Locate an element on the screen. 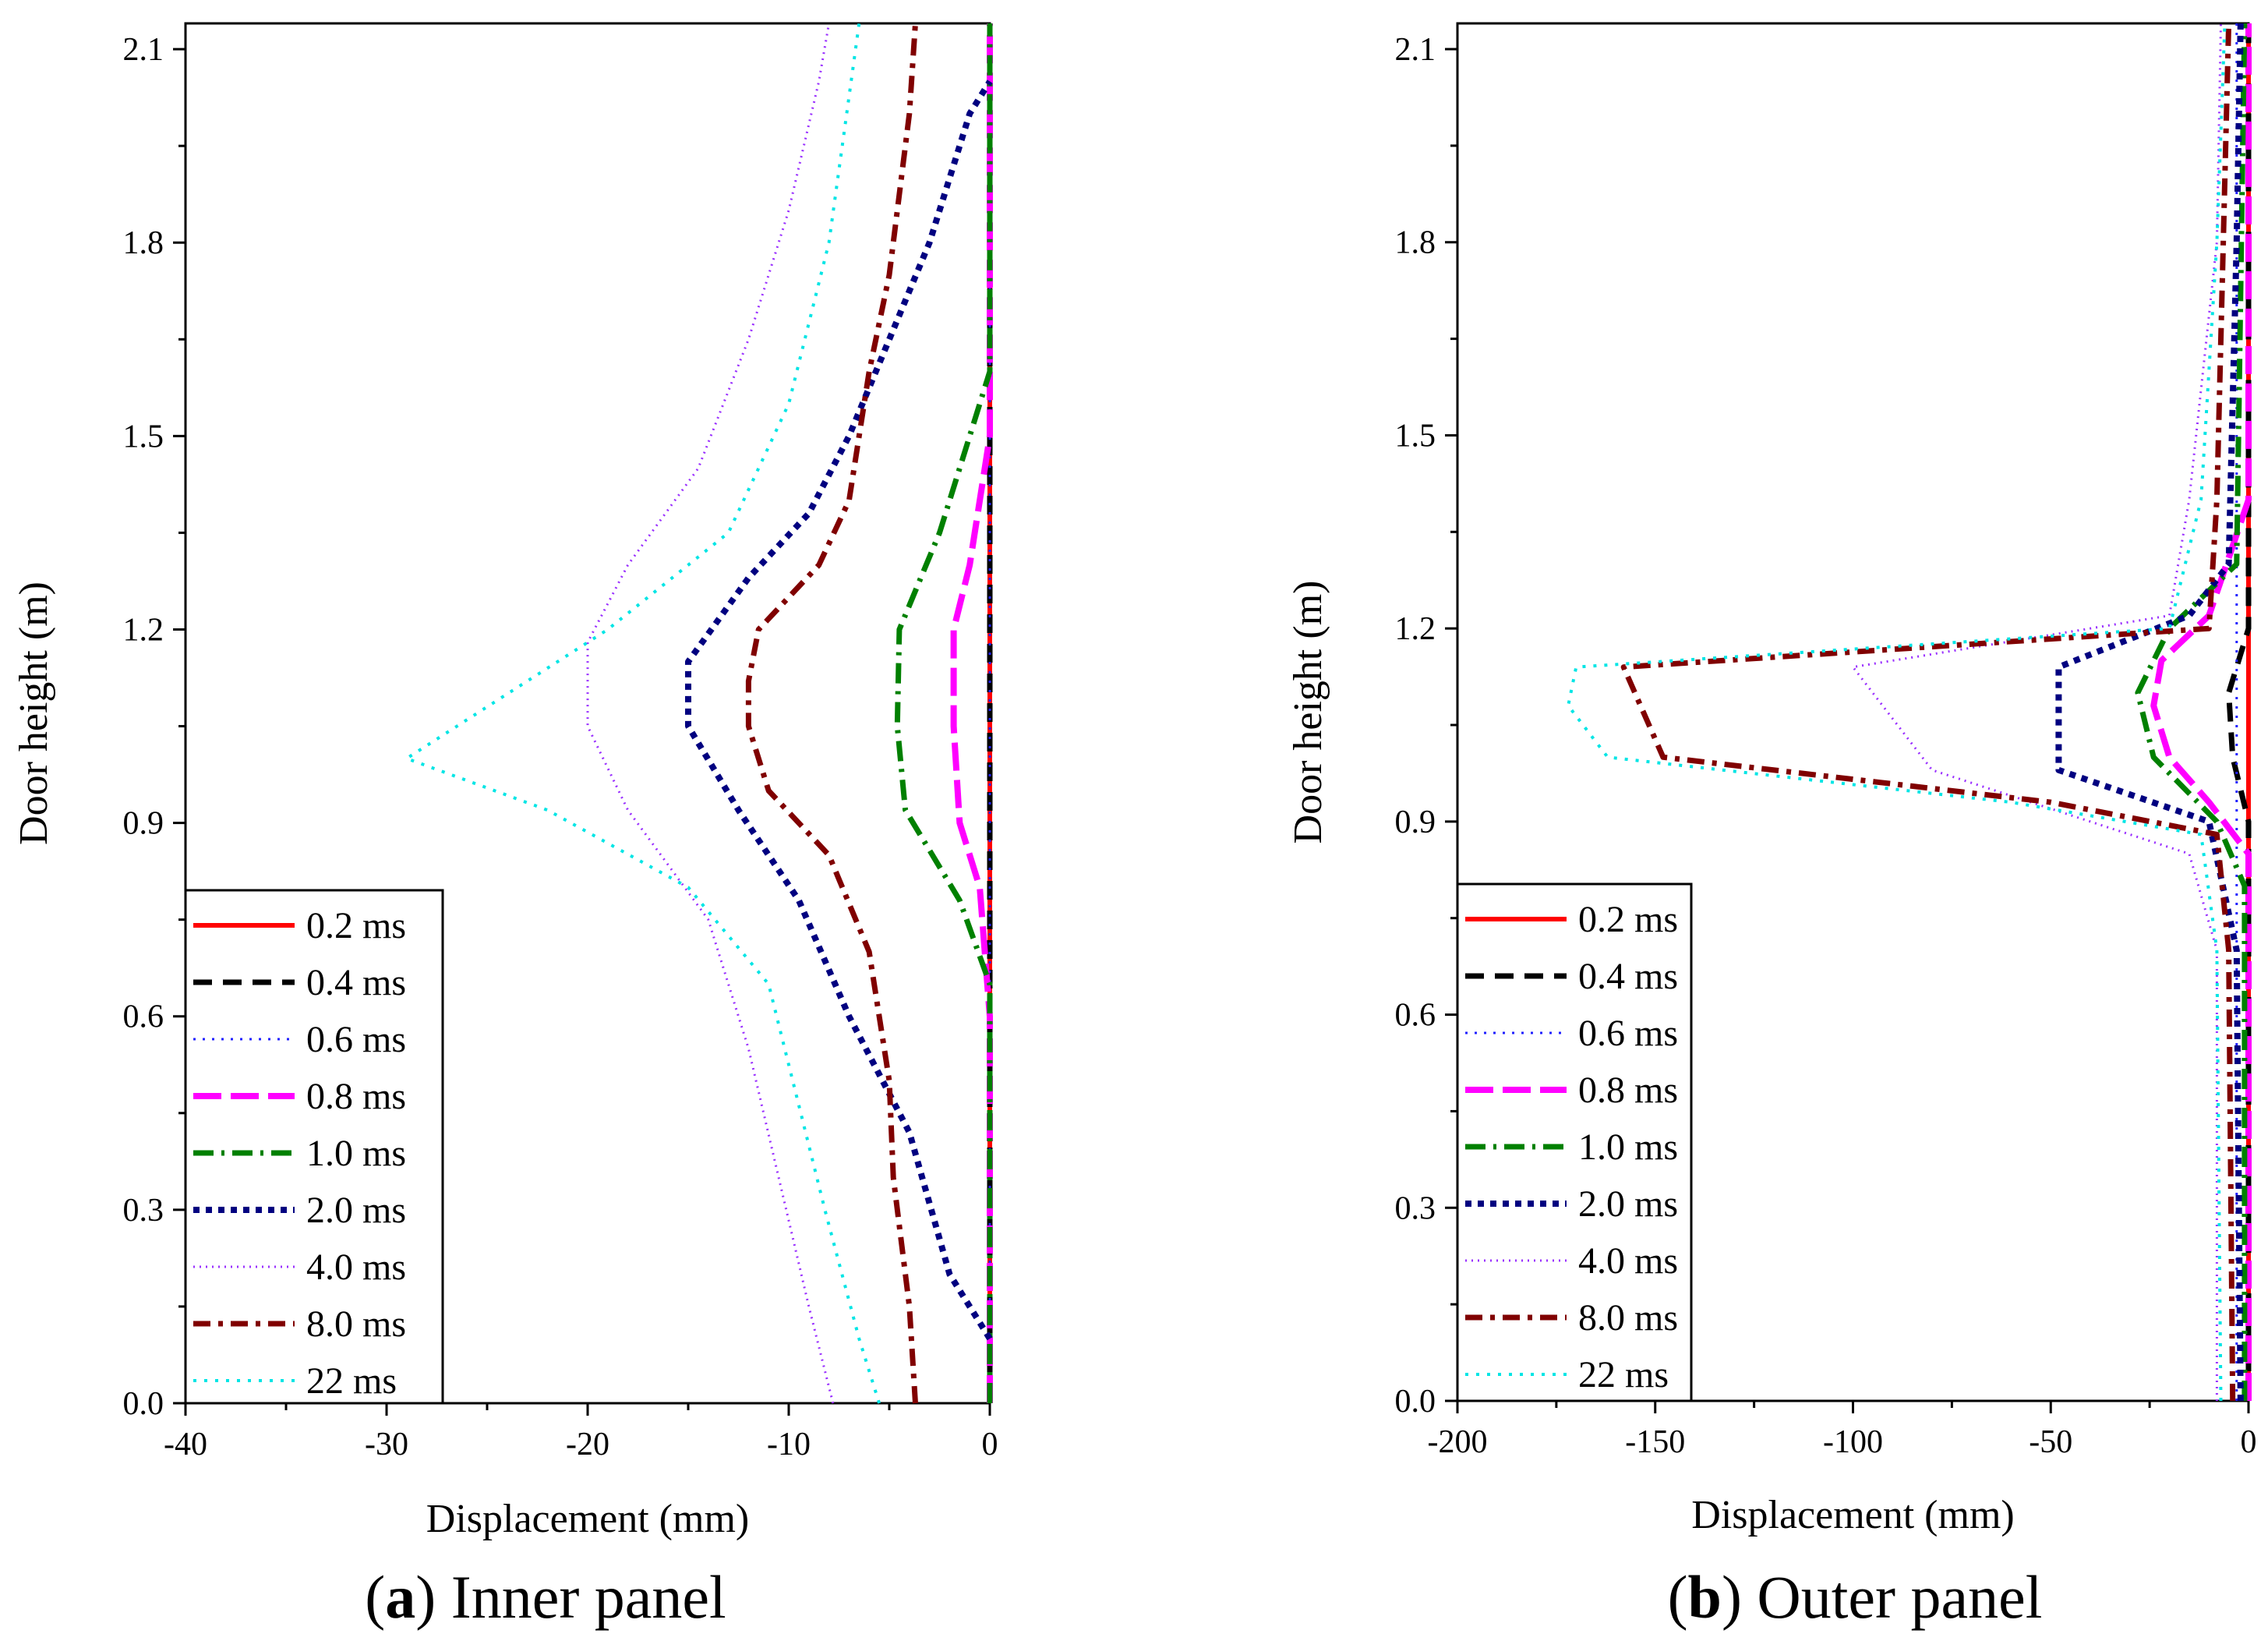 This screenshot has height=1648, width=2268. series-line-8-0-ms is located at coordinates (831, 713).